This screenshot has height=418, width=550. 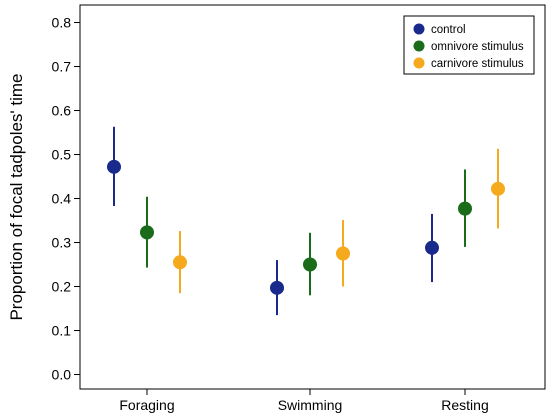 I want to click on y-tick-label: 0.3, so click(x=62, y=243).